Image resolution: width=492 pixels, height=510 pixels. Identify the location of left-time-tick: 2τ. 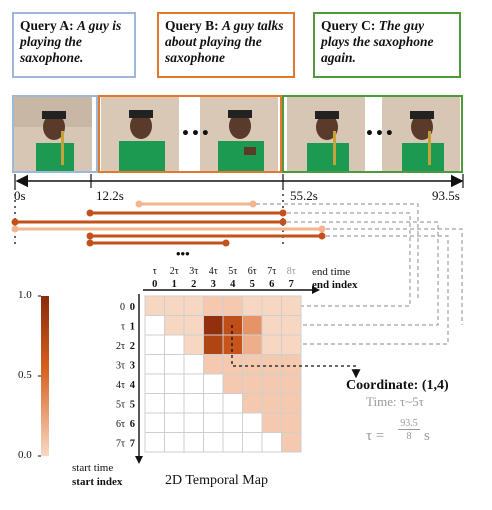
(120, 346).